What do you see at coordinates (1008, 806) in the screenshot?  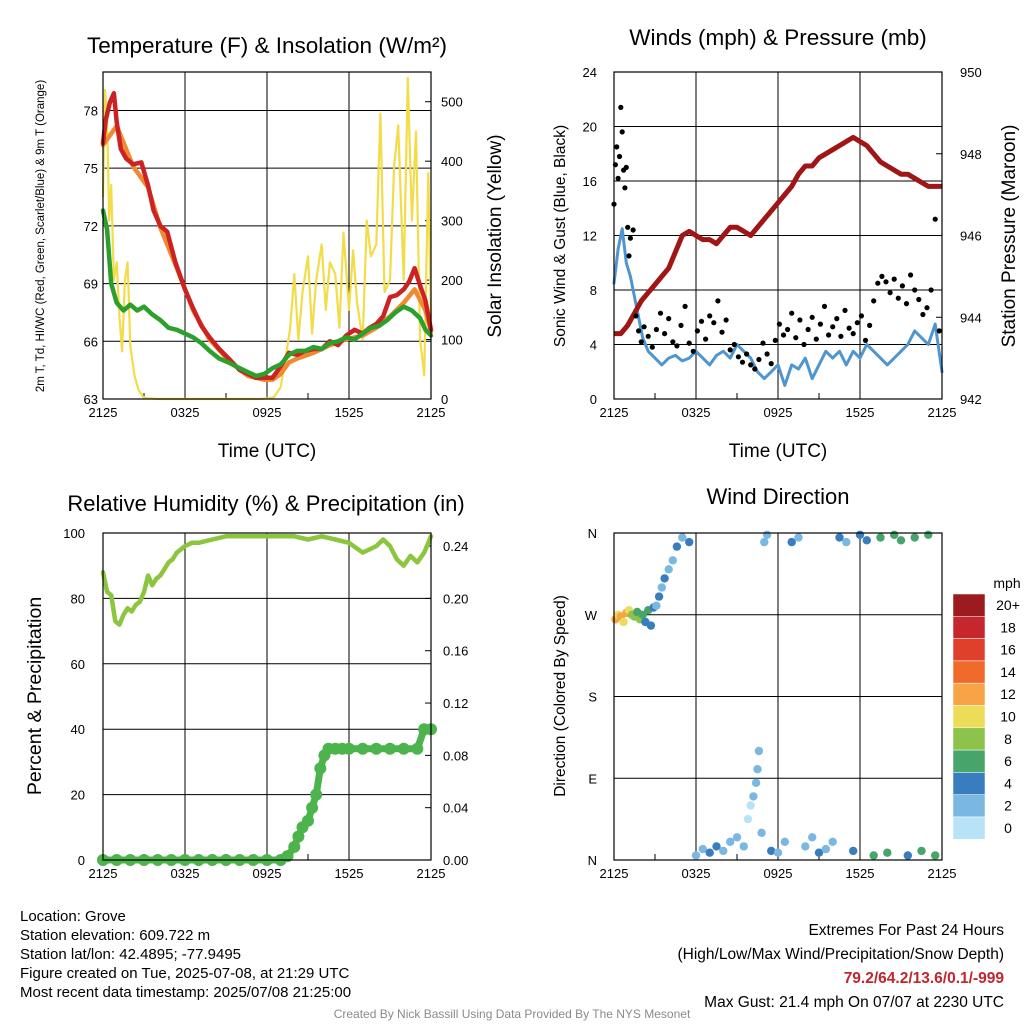 I see `colorbar-label: 2` at bounding box center [1008, 806].